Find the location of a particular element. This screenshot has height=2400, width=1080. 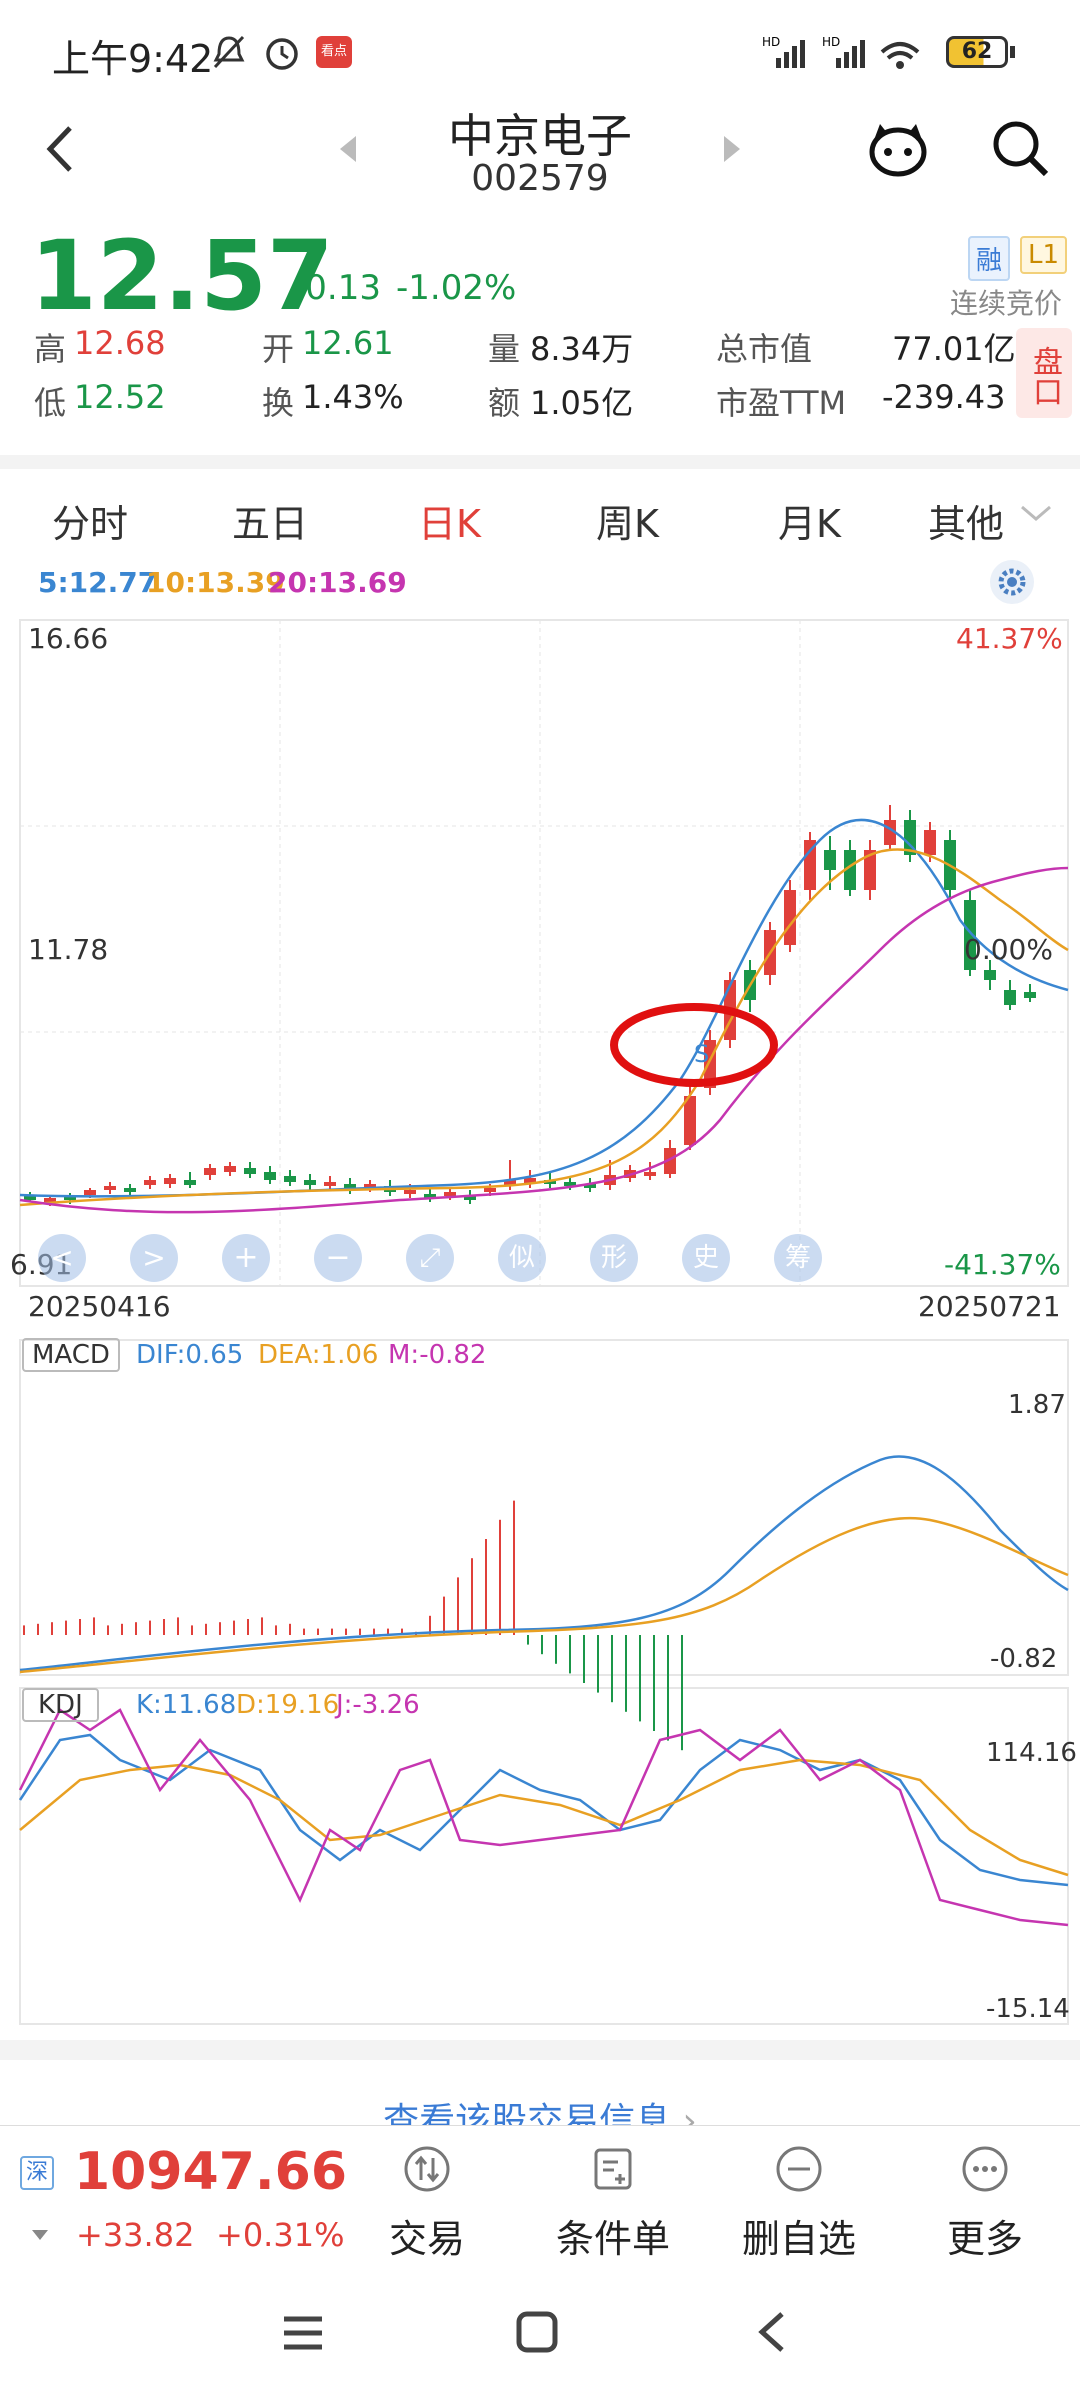

stock-name: 中京电子 is located at coordinates (540, 136).